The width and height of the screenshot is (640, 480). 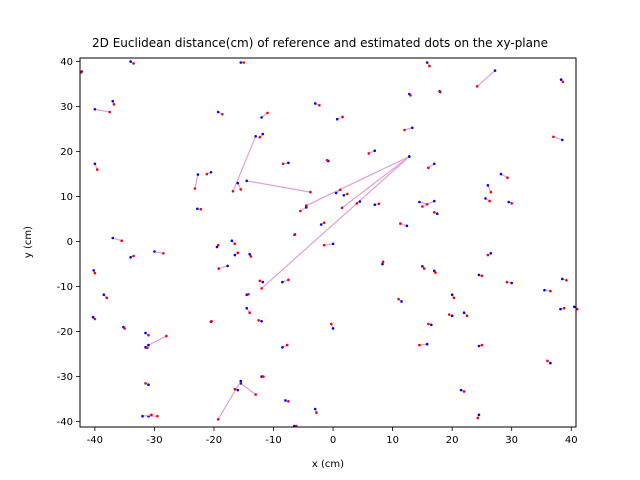 What do you see at coordinates (273, 440) in the screenshot?
I see `x-tick-label: -10` at bounding box center [273, 440].